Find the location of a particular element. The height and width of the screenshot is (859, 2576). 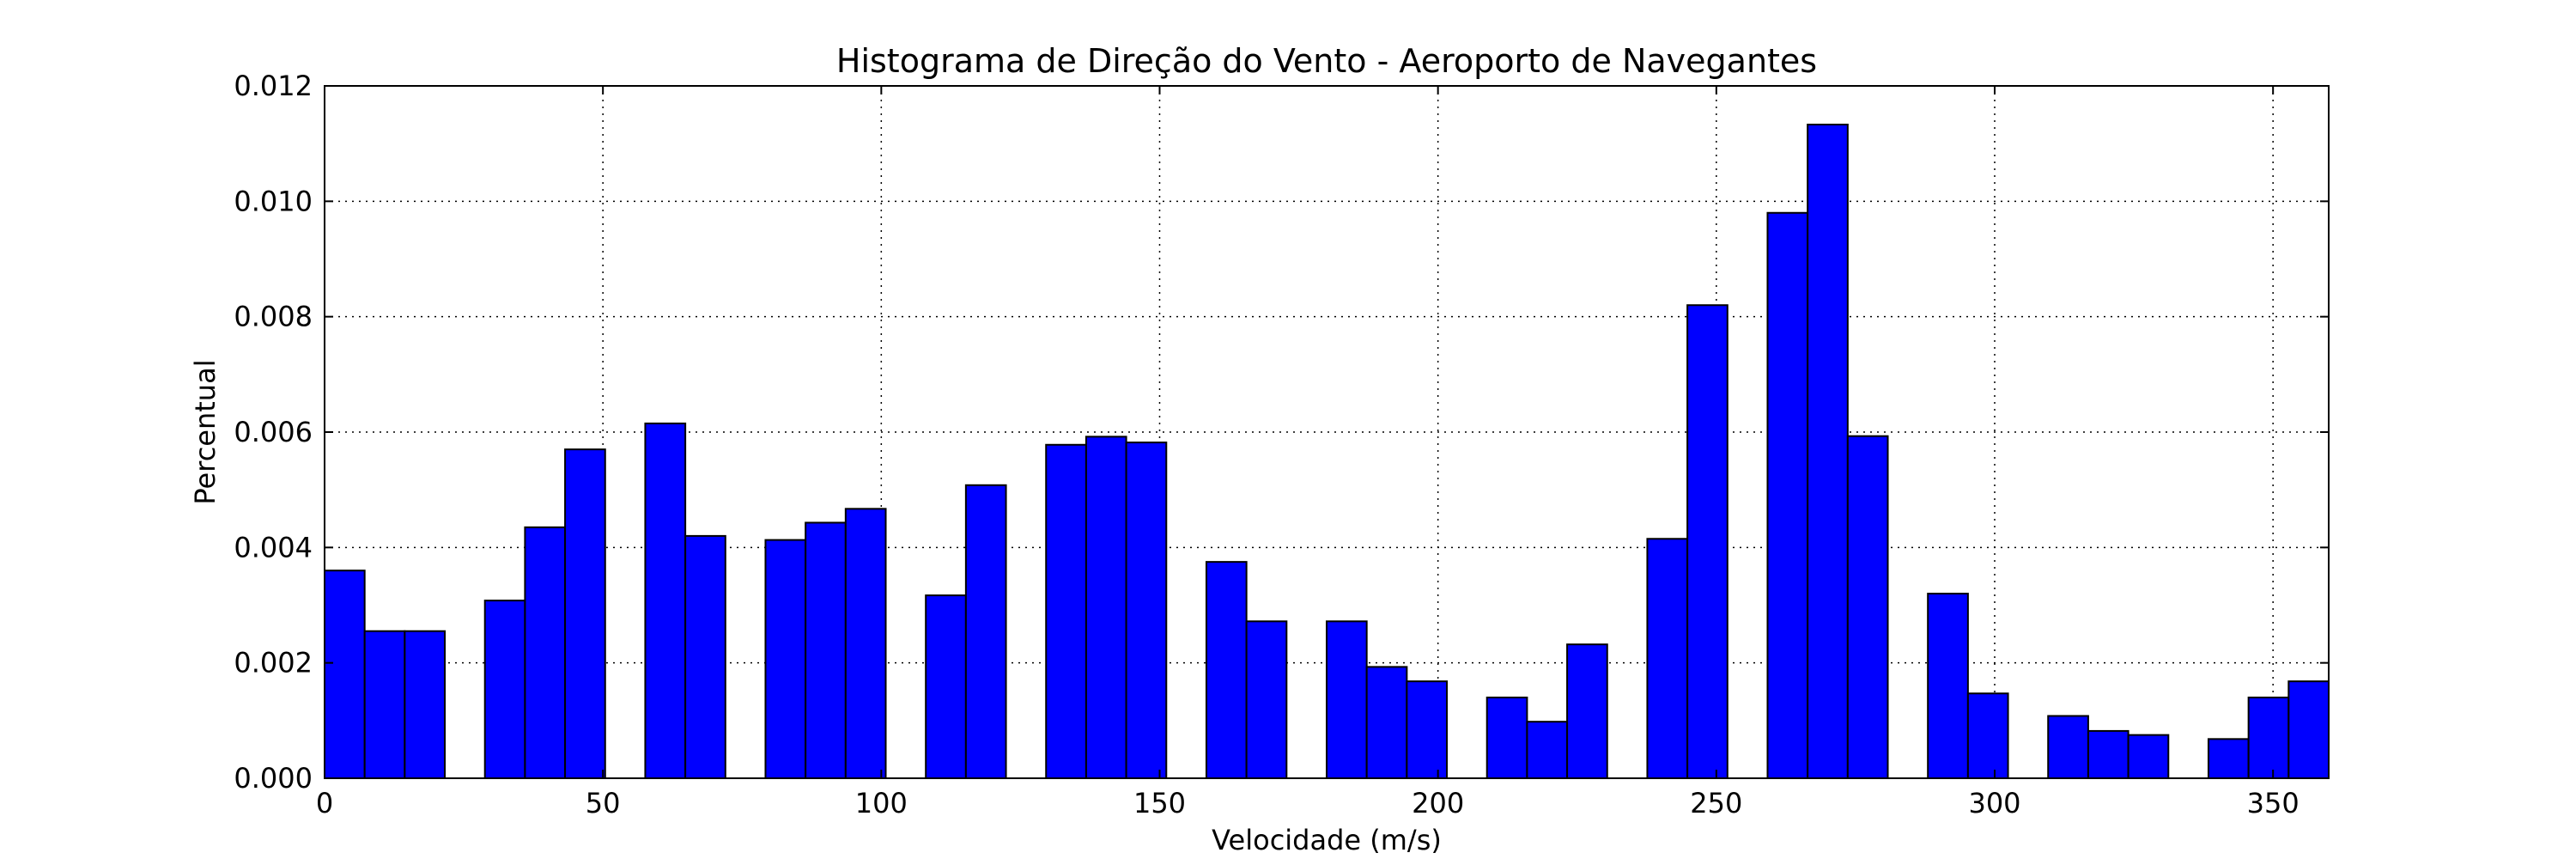

x-tick-label-3: 150 is located at coordinates (1159, 803).